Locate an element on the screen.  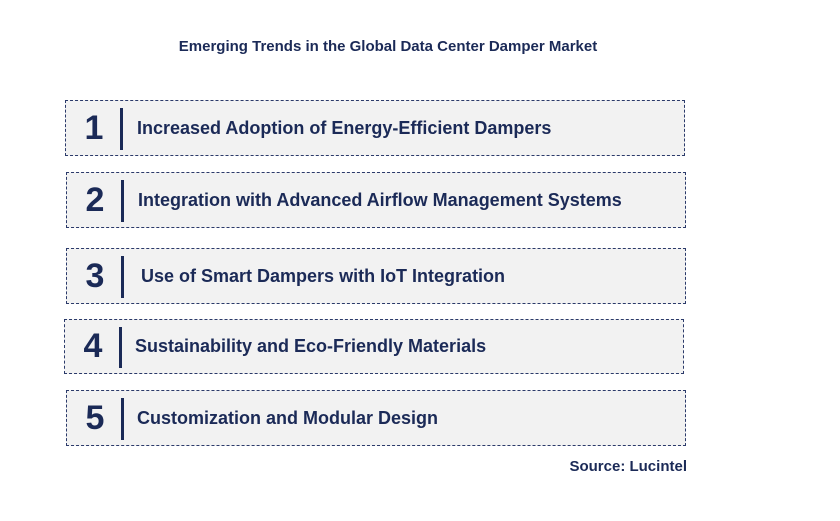
trend-number: 2 is located at coordinates (95, 199).